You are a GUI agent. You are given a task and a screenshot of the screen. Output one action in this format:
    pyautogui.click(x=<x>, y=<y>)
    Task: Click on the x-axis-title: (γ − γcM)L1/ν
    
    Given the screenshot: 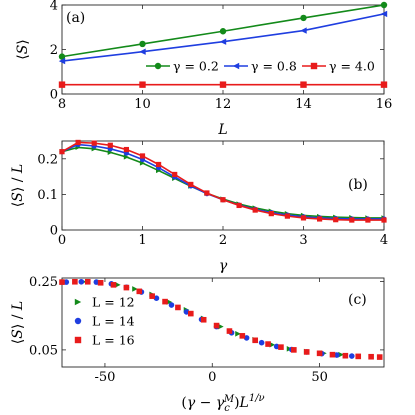 What is the action you would take?
    pyautogui.click(x=222, y=403)
    